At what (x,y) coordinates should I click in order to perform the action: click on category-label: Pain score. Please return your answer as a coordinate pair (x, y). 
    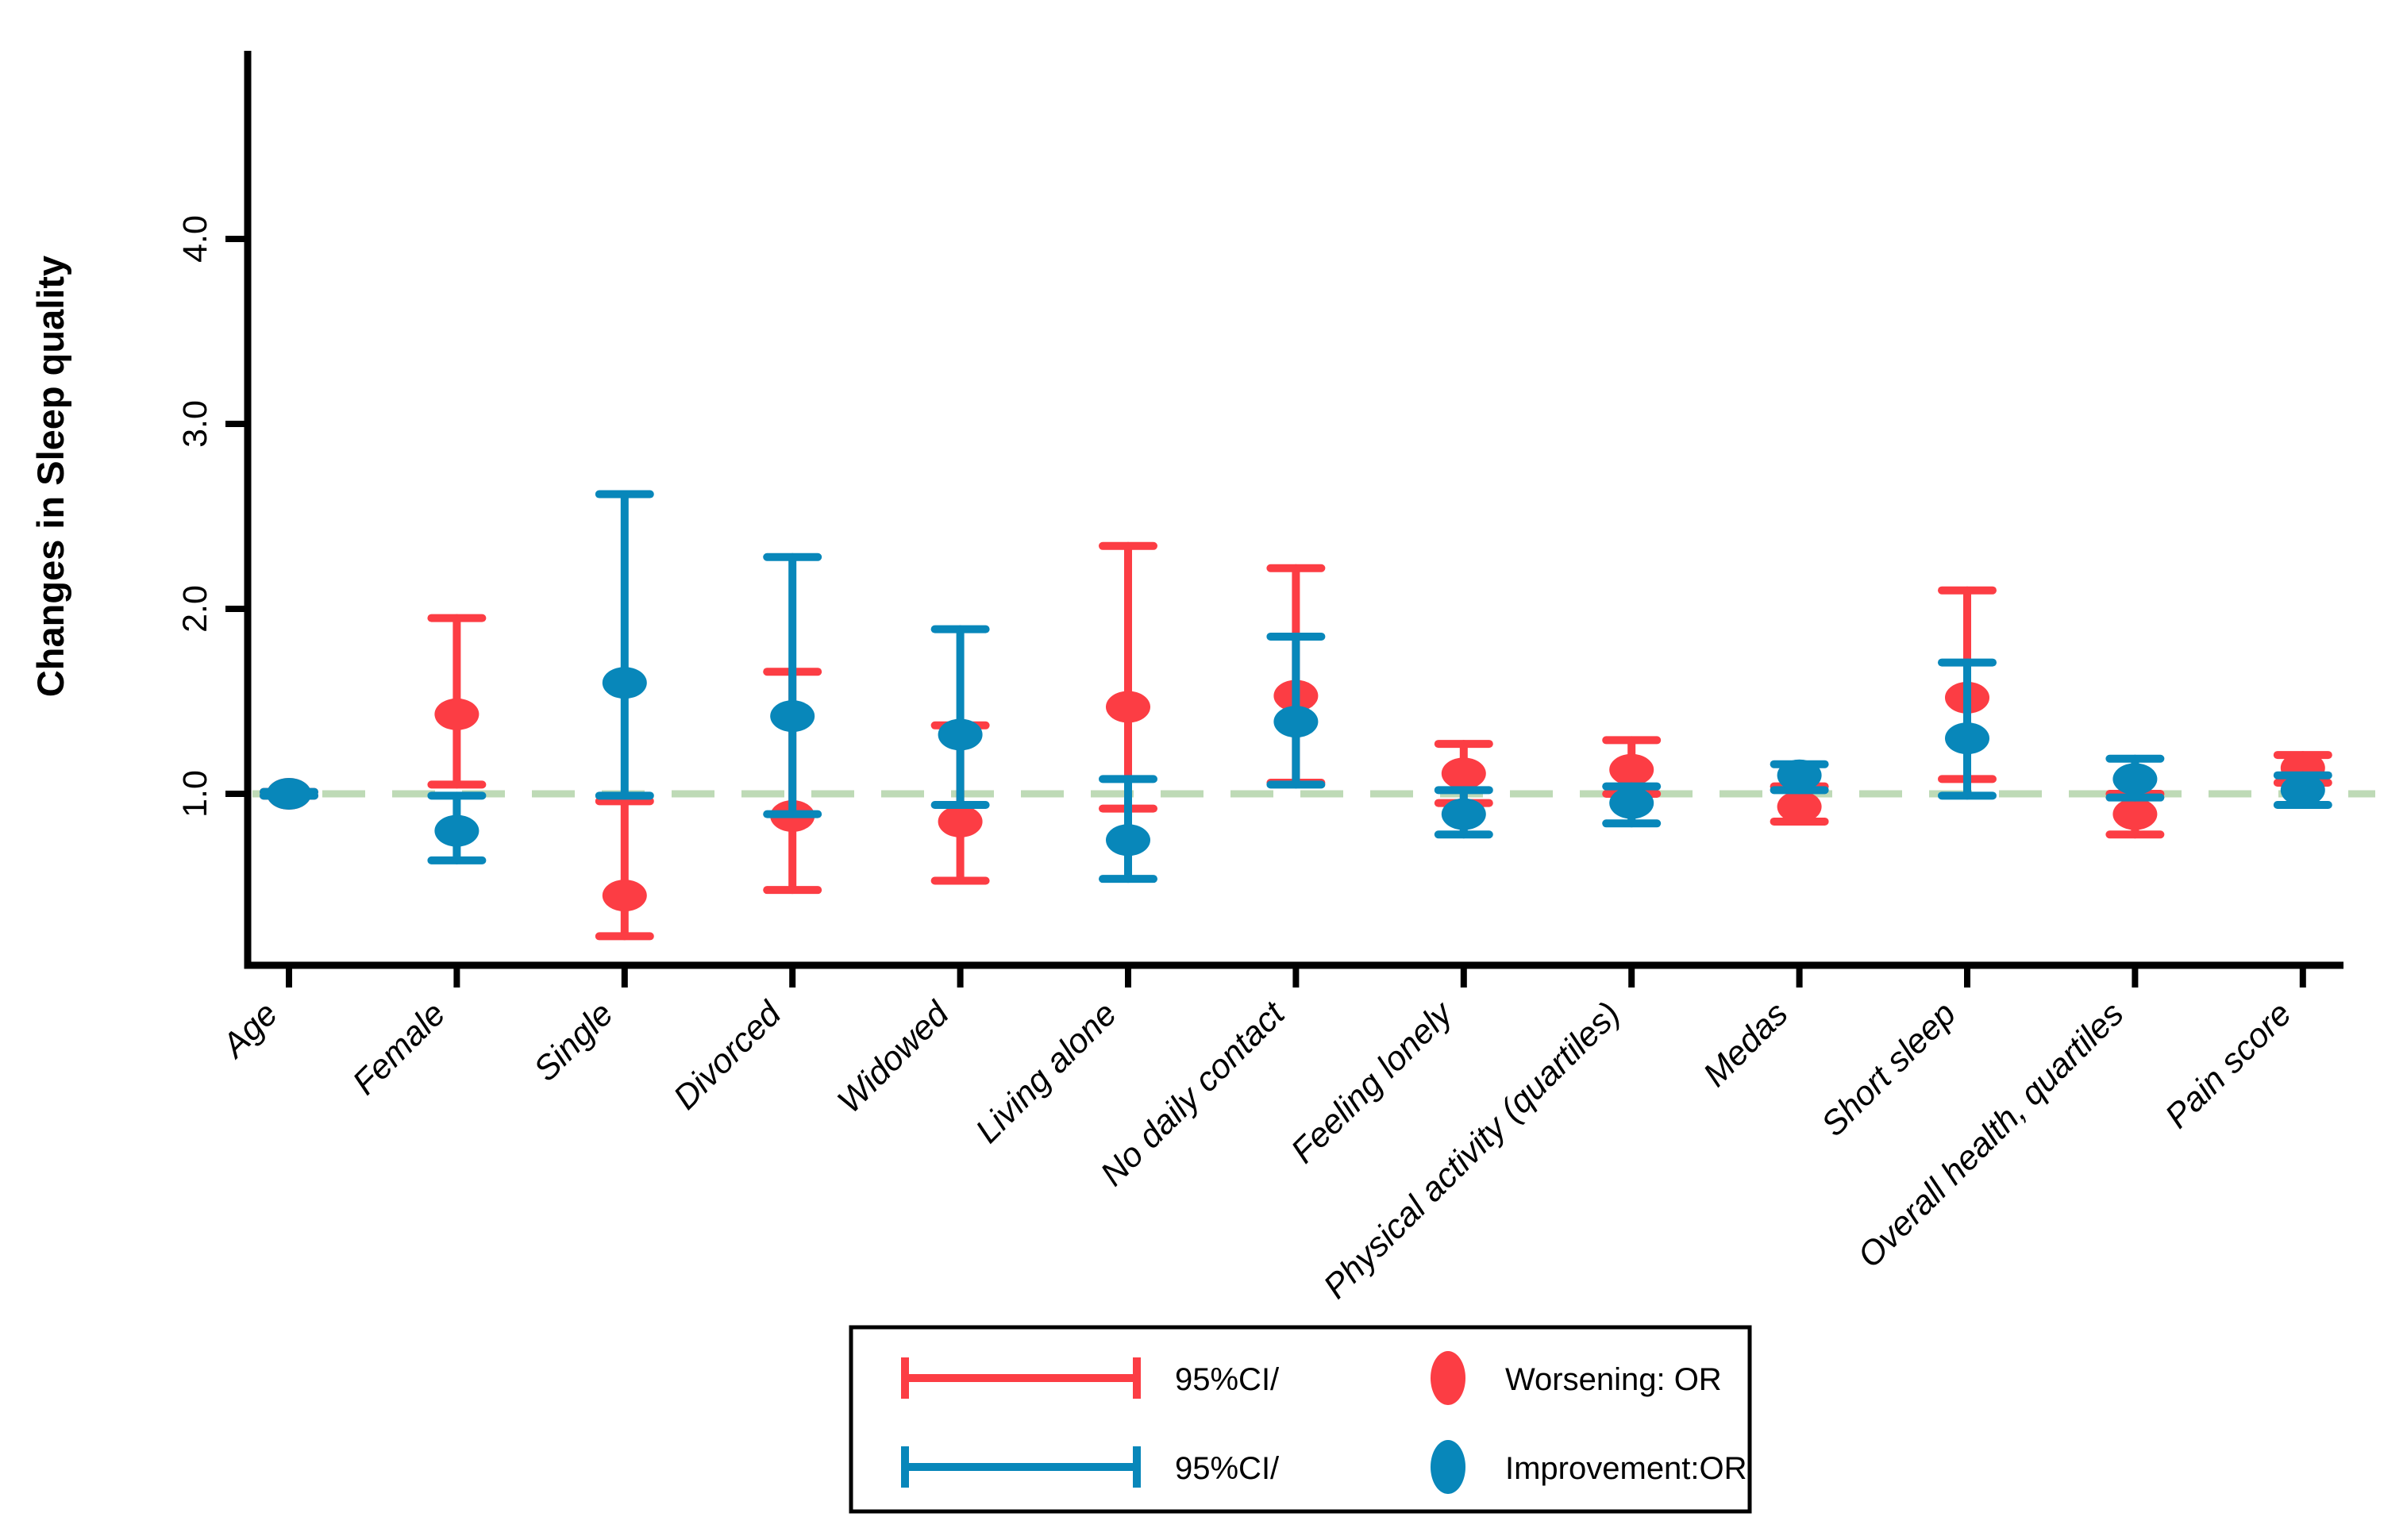
    Looking at the image, I should click on (2228, 1065).